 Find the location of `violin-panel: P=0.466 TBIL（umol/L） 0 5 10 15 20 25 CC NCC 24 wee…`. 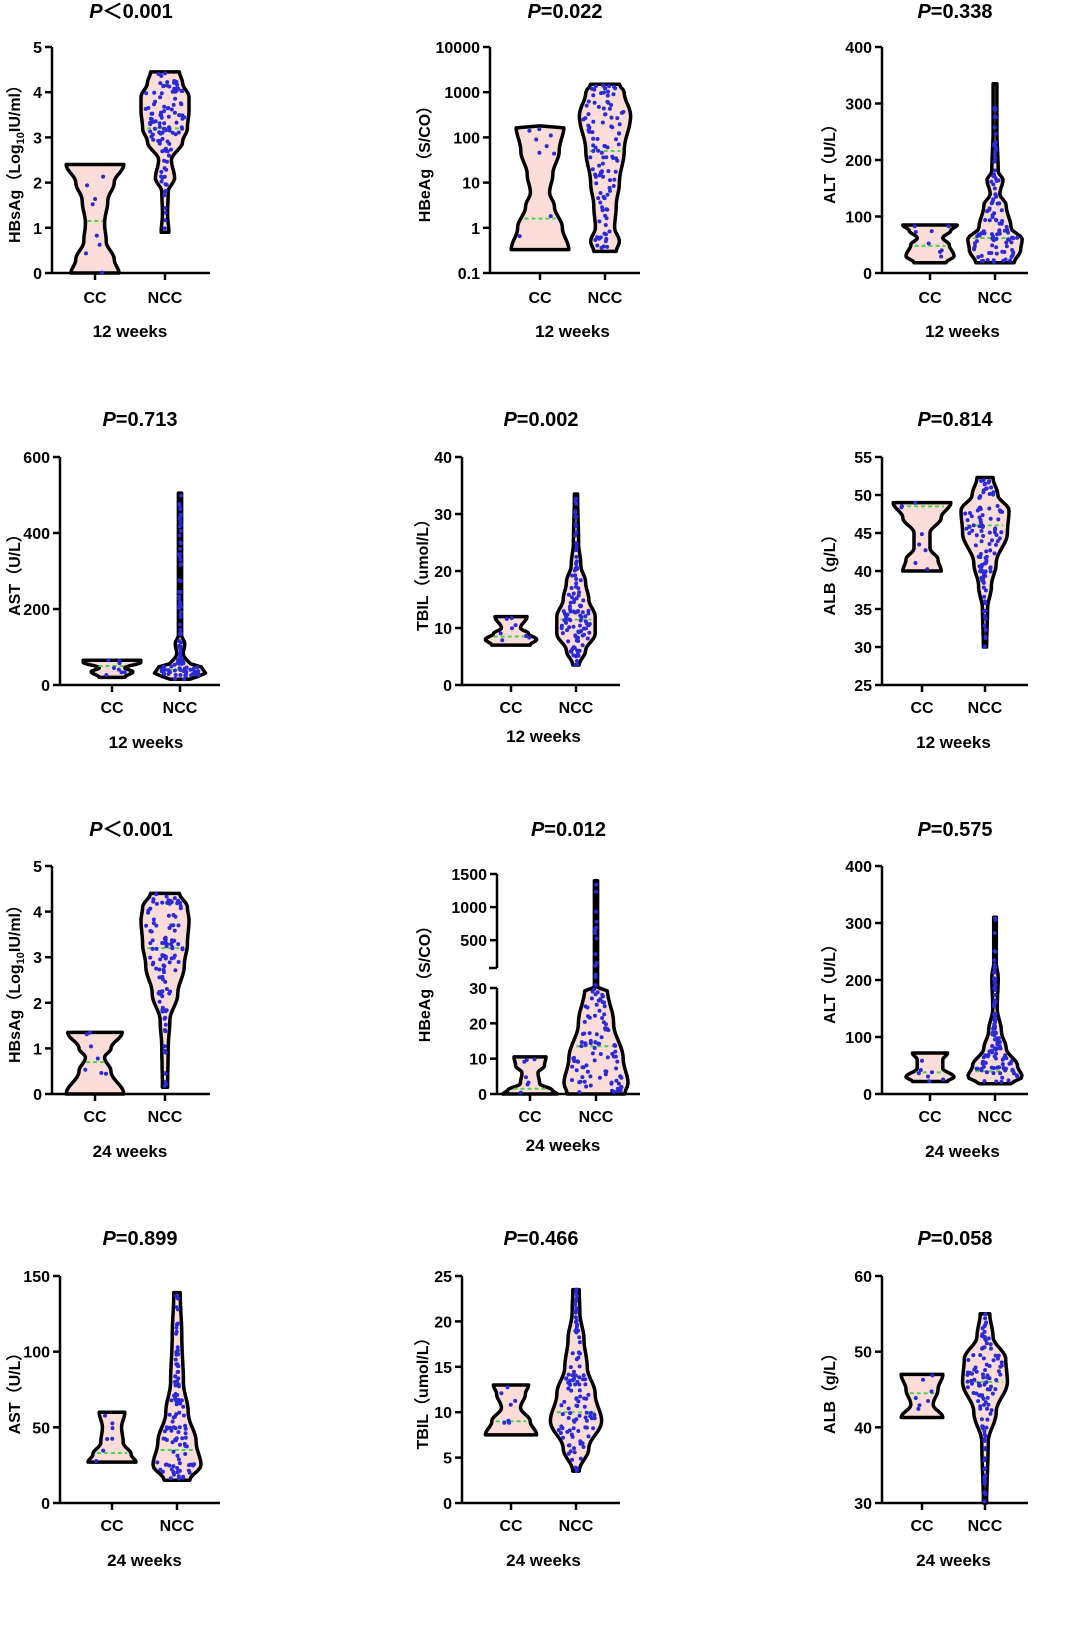

violin-panel: P=0.466 TBIL（umol/L） 0 5 10 15 20 25 CC NCC 24 wee… is located at coordinates (517, 1399).